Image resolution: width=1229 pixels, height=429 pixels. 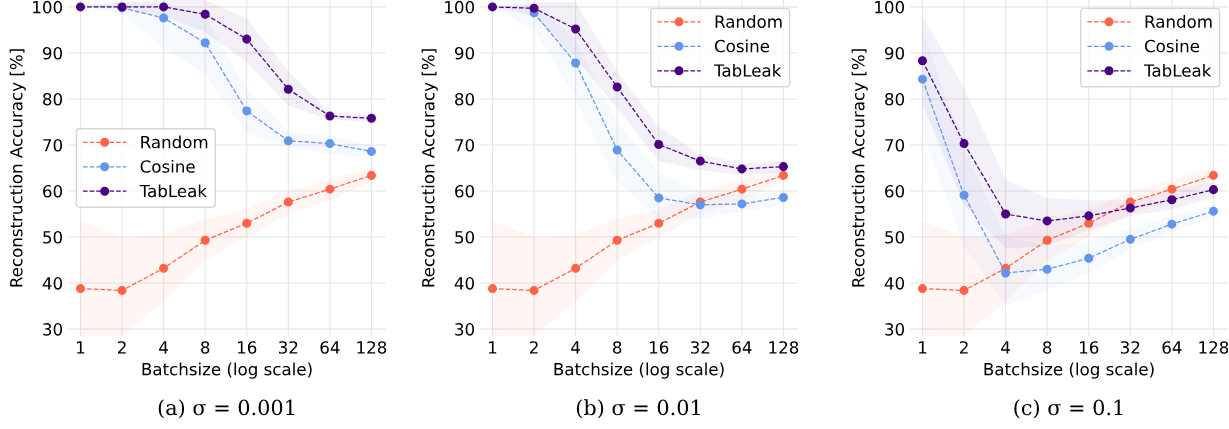 I want to click on text: (c) σ = 0.1, so click(x=1068, y=409).